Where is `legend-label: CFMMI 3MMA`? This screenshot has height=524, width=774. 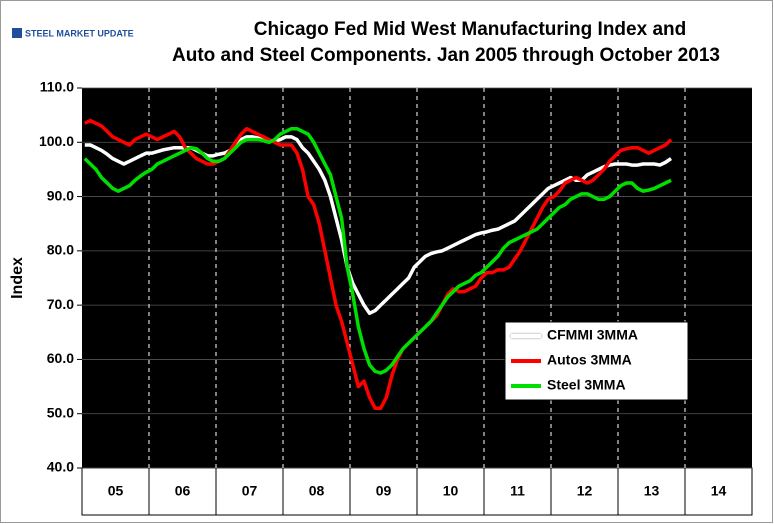
legend-label: CFMMI 3MMA is located at coordinates (592, 335).